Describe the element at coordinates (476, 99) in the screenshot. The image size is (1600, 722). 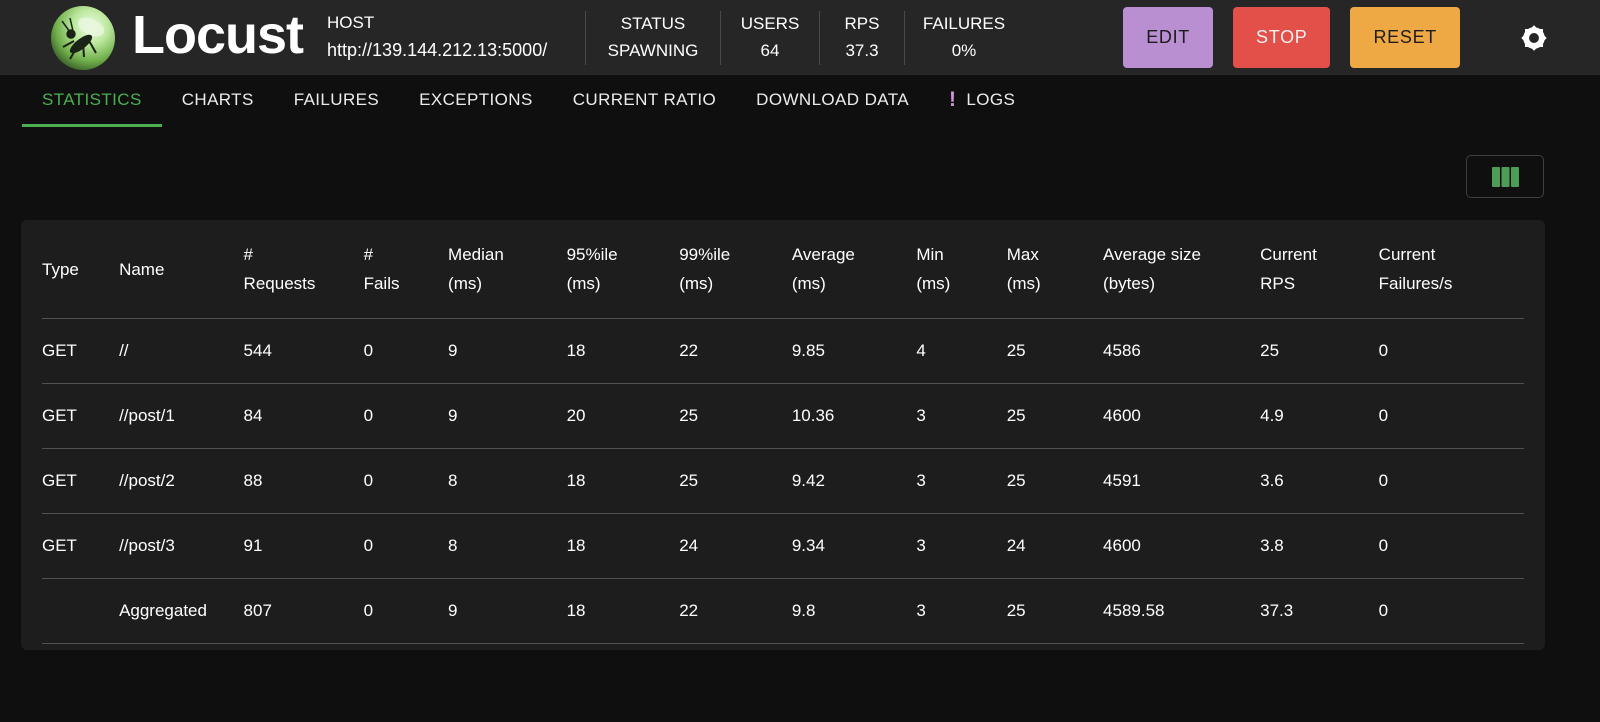
I see `tab-exceptions: EXCEPTIONS` at that location.